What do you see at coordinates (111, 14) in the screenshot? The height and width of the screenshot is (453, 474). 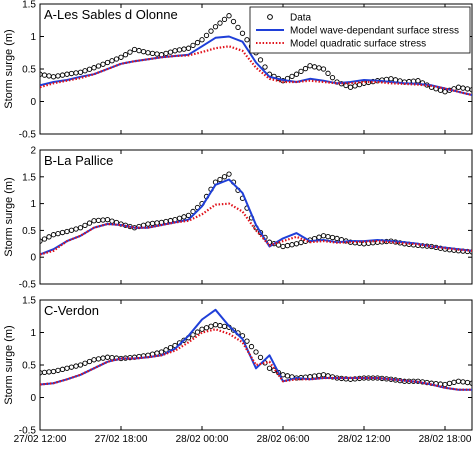 I see `panel-title: A-Les Sables d Olonne` at bounding box center [111, 14].